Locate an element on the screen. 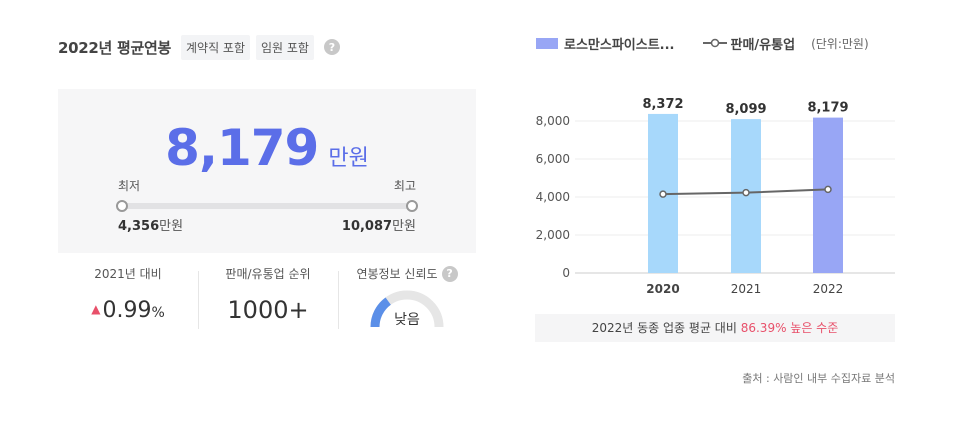 Image resolution: width=953 pixels, height=431 pixels. average-salary-unit: 만원 is located at coordinates (348, 158).